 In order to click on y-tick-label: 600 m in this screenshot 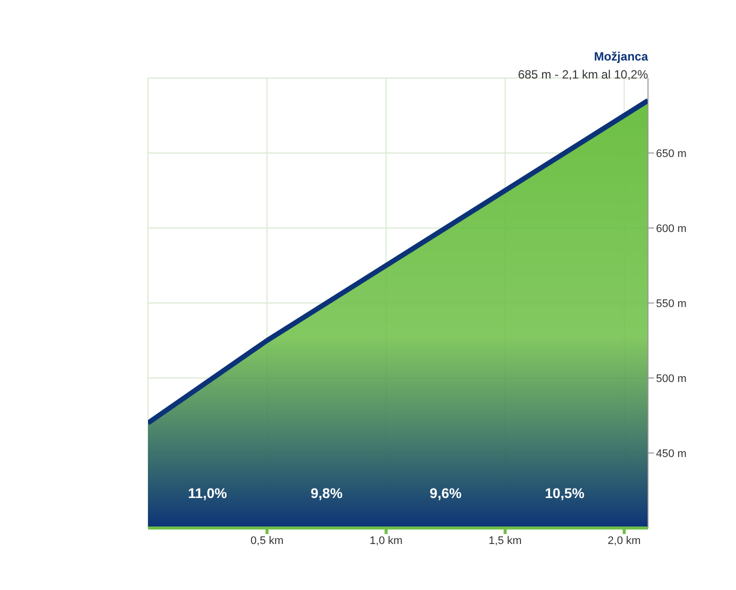, I will do `click(671, 228)`.